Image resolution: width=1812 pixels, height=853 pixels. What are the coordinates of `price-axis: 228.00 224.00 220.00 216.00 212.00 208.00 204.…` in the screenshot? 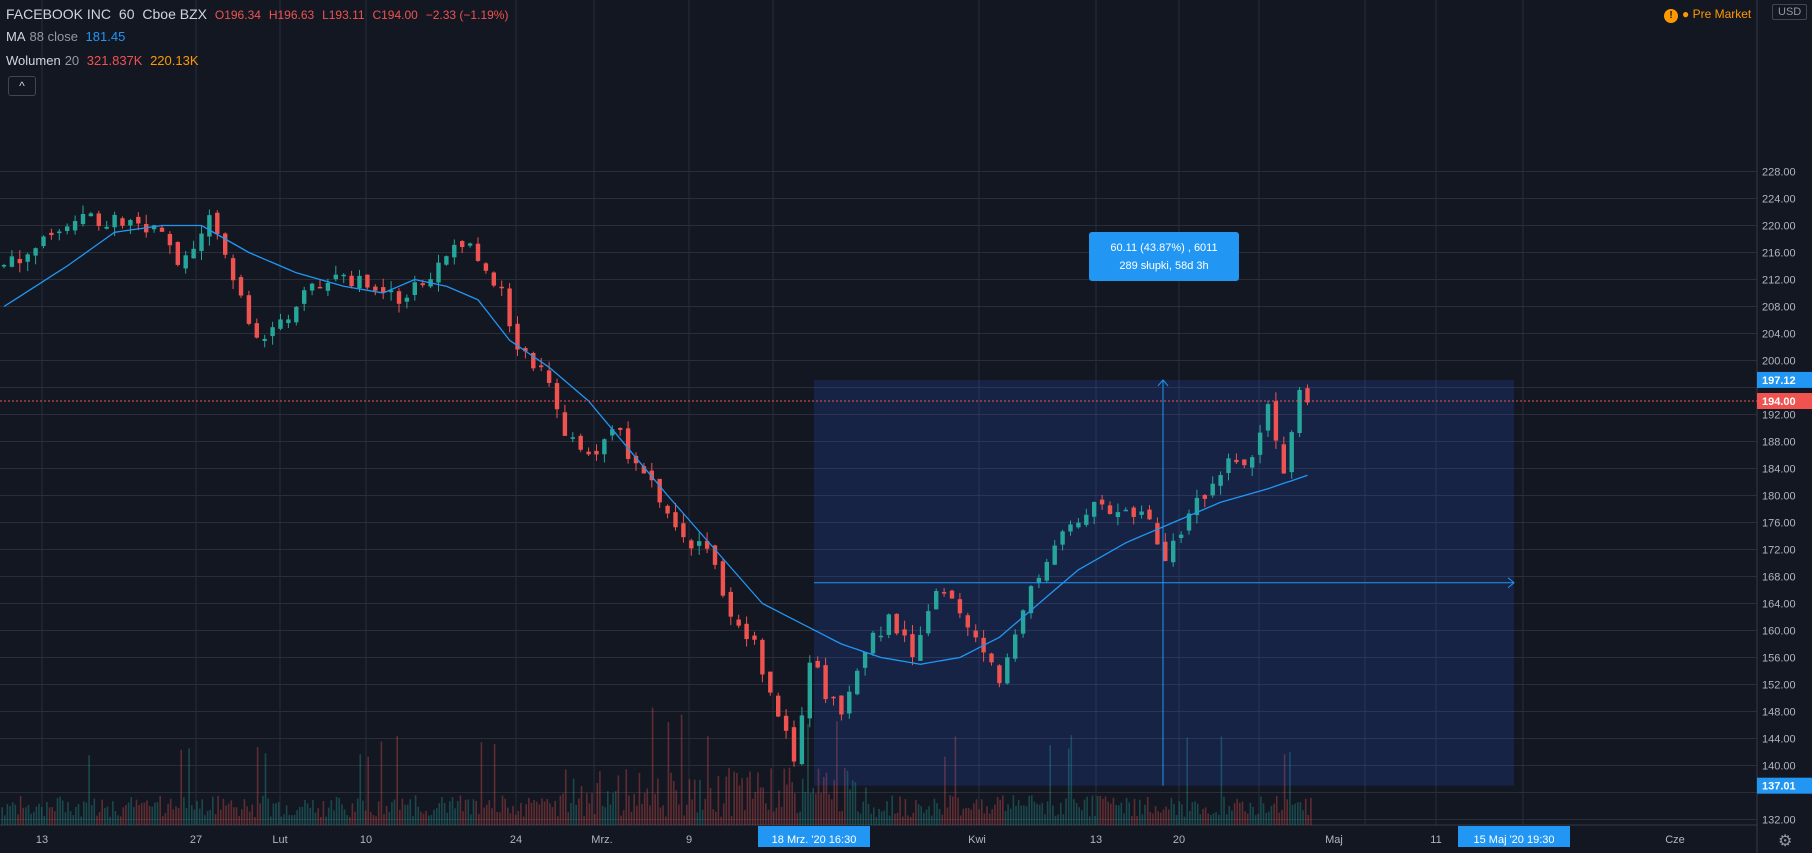 It's located at (1784, 497).